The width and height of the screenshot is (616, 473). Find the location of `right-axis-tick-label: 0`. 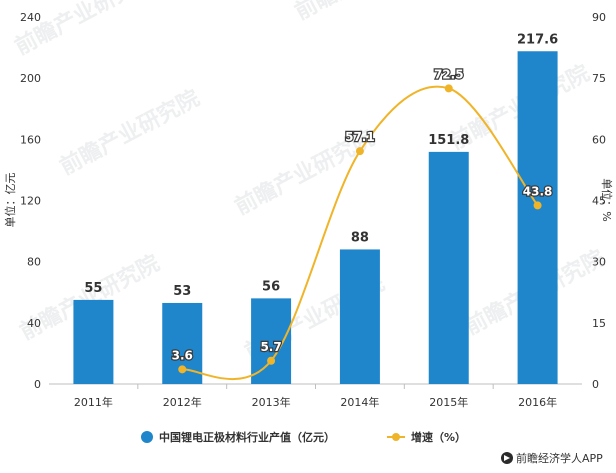

right-axis-tick-label: 0 is located at coordinates (595, 384).